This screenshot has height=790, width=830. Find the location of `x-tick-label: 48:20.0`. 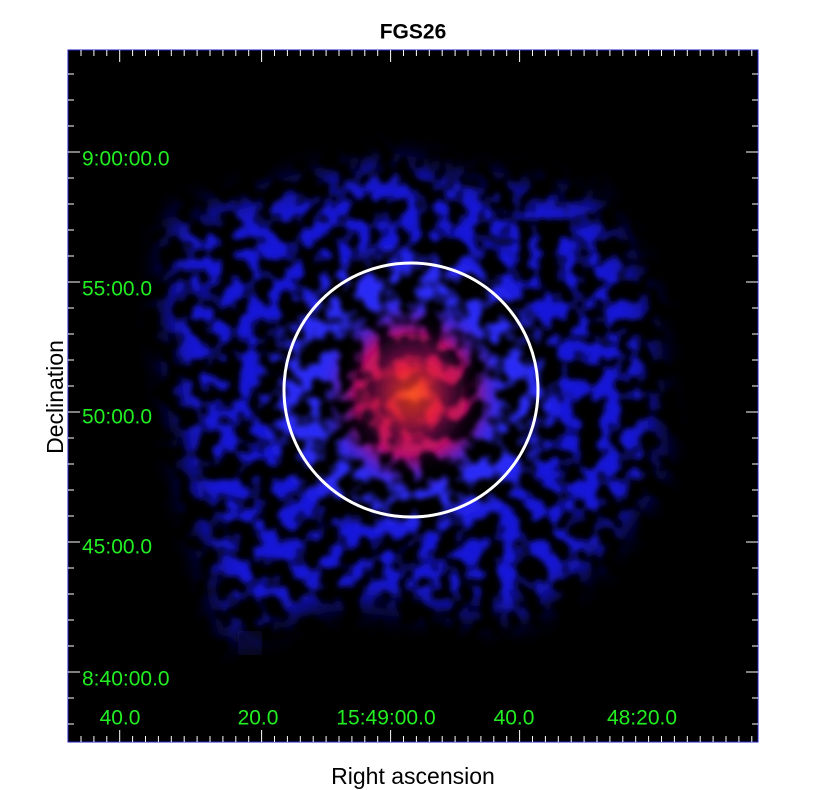

x-tick-label: 48:20.0 is located at coordinates (642, 718).